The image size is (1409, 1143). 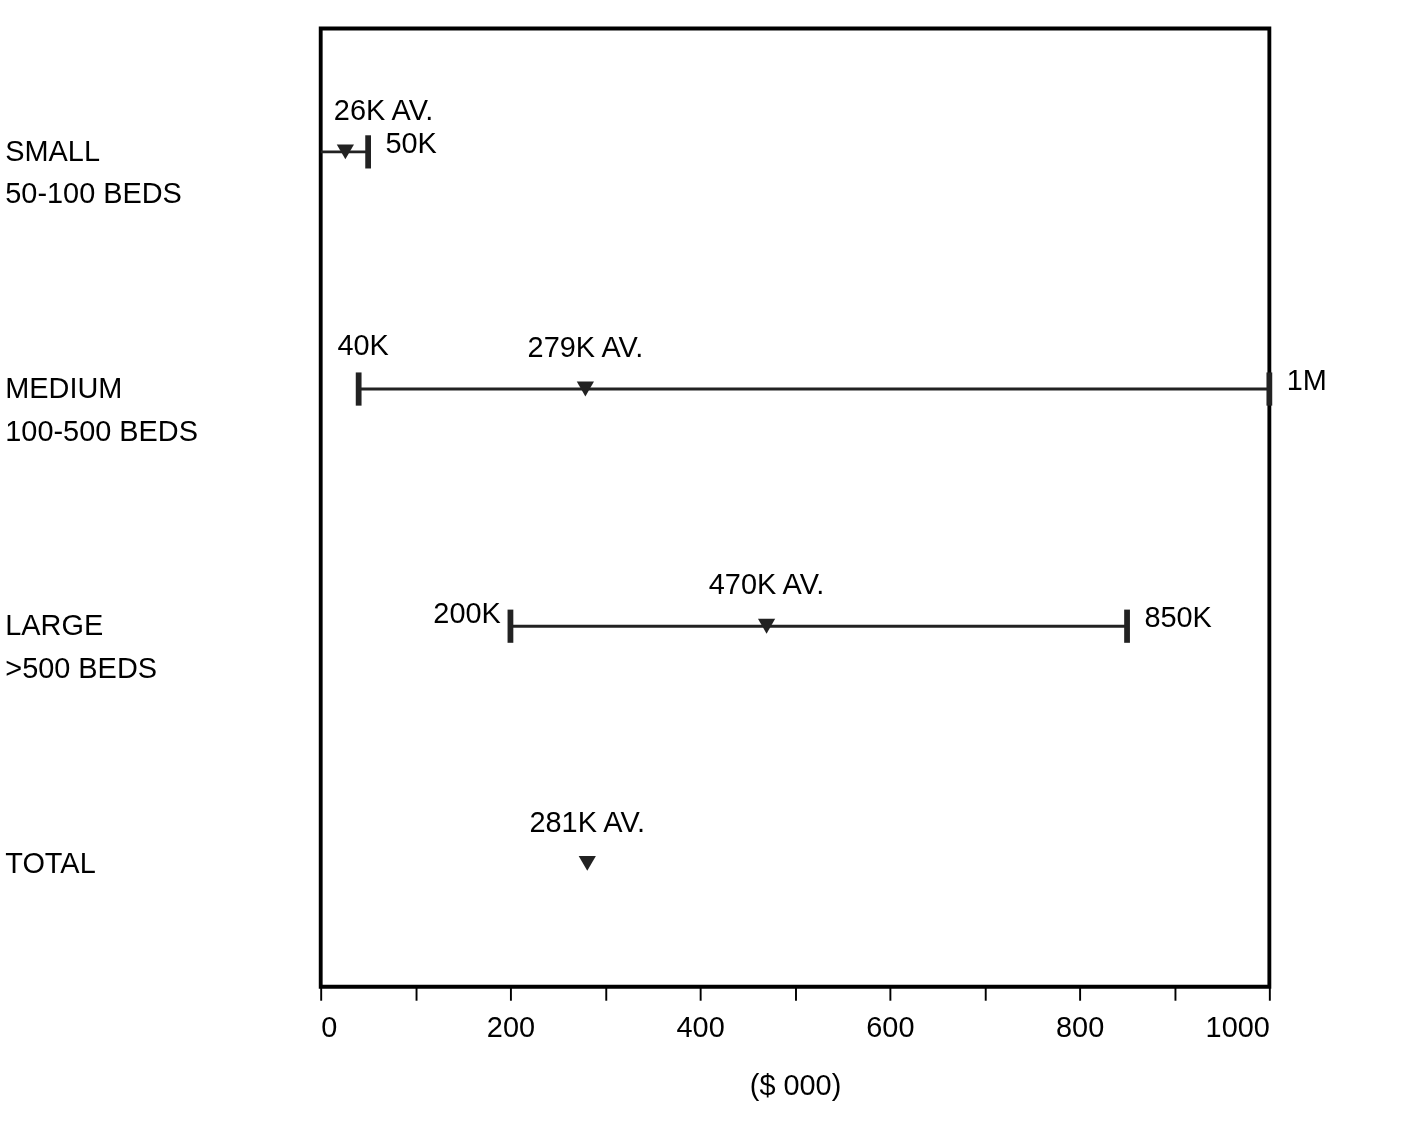 I want to click on text: 1M, so click(x=1306, y=380).